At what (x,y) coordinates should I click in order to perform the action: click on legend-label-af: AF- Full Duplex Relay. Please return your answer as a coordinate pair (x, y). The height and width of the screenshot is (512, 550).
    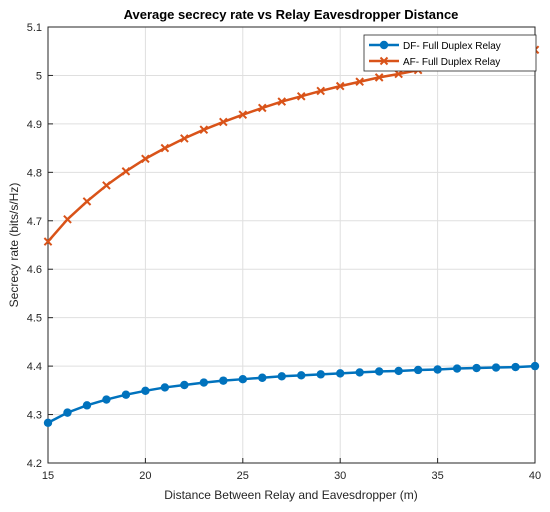
    Looking at the image, I should click on (451, 62).